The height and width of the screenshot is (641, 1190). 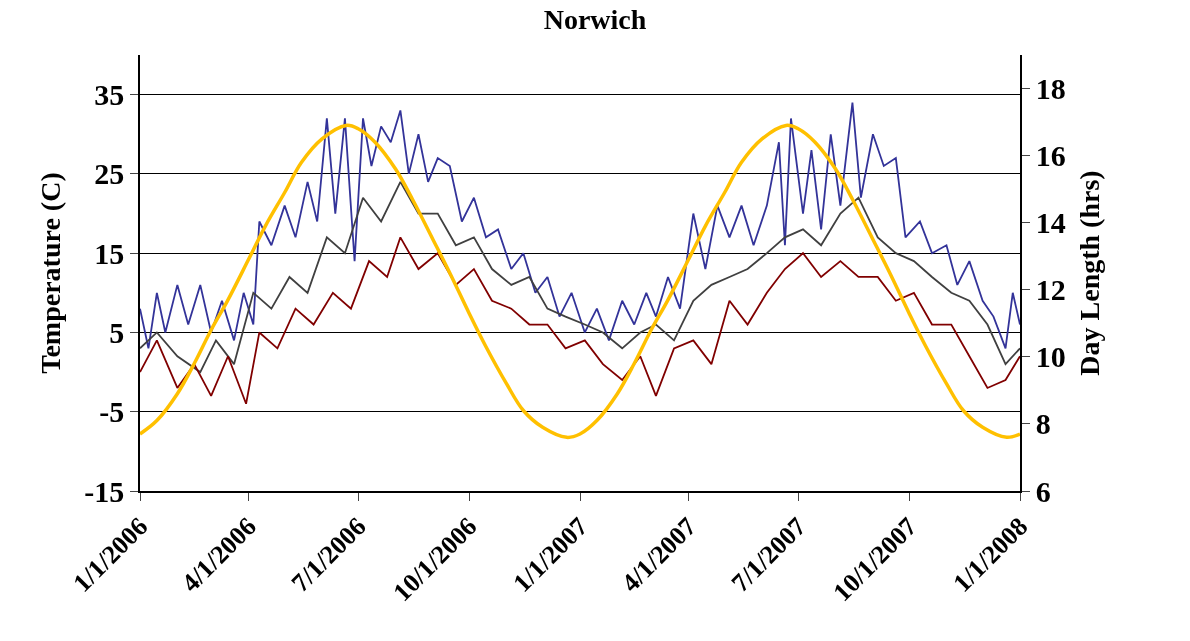 I want to click on y-tick-label: 5, so click(x=117, y=332).